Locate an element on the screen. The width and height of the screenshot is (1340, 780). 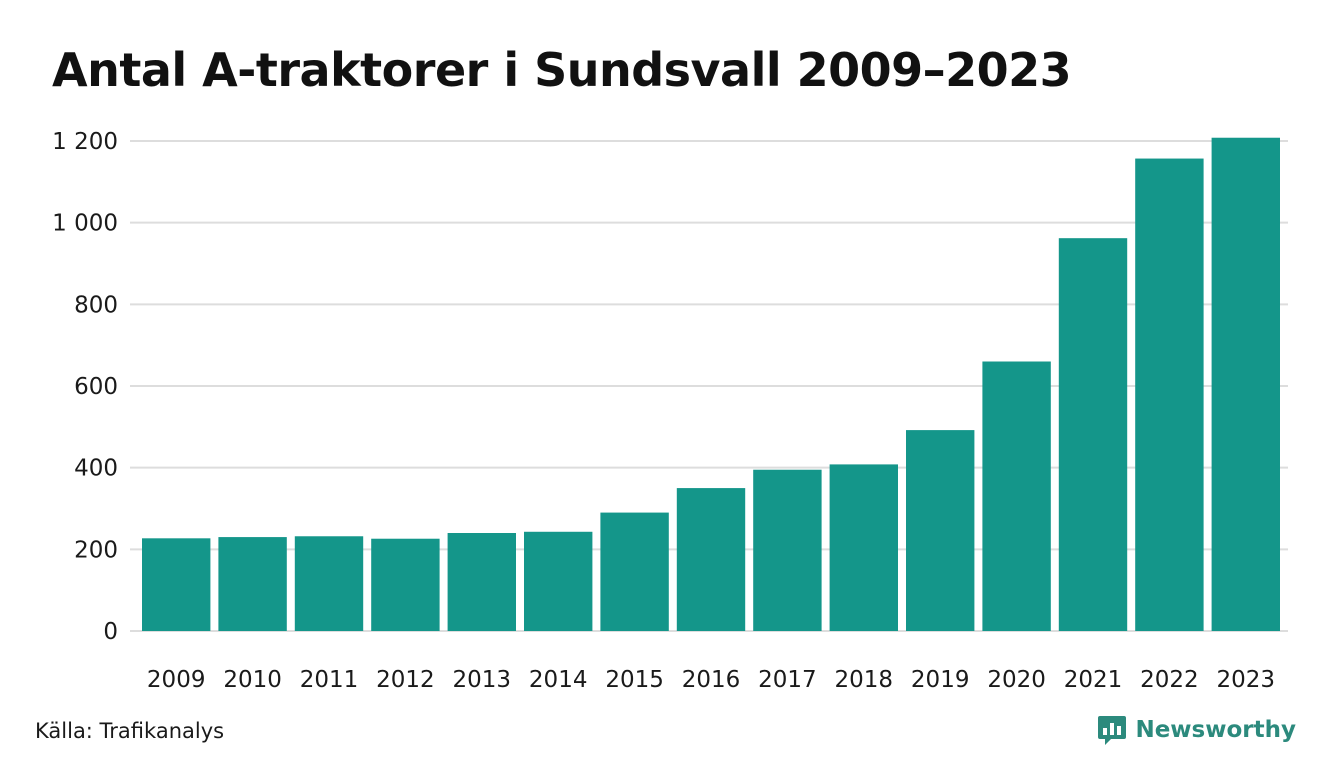
bar-2021 is located at coordinates (1093, 434).